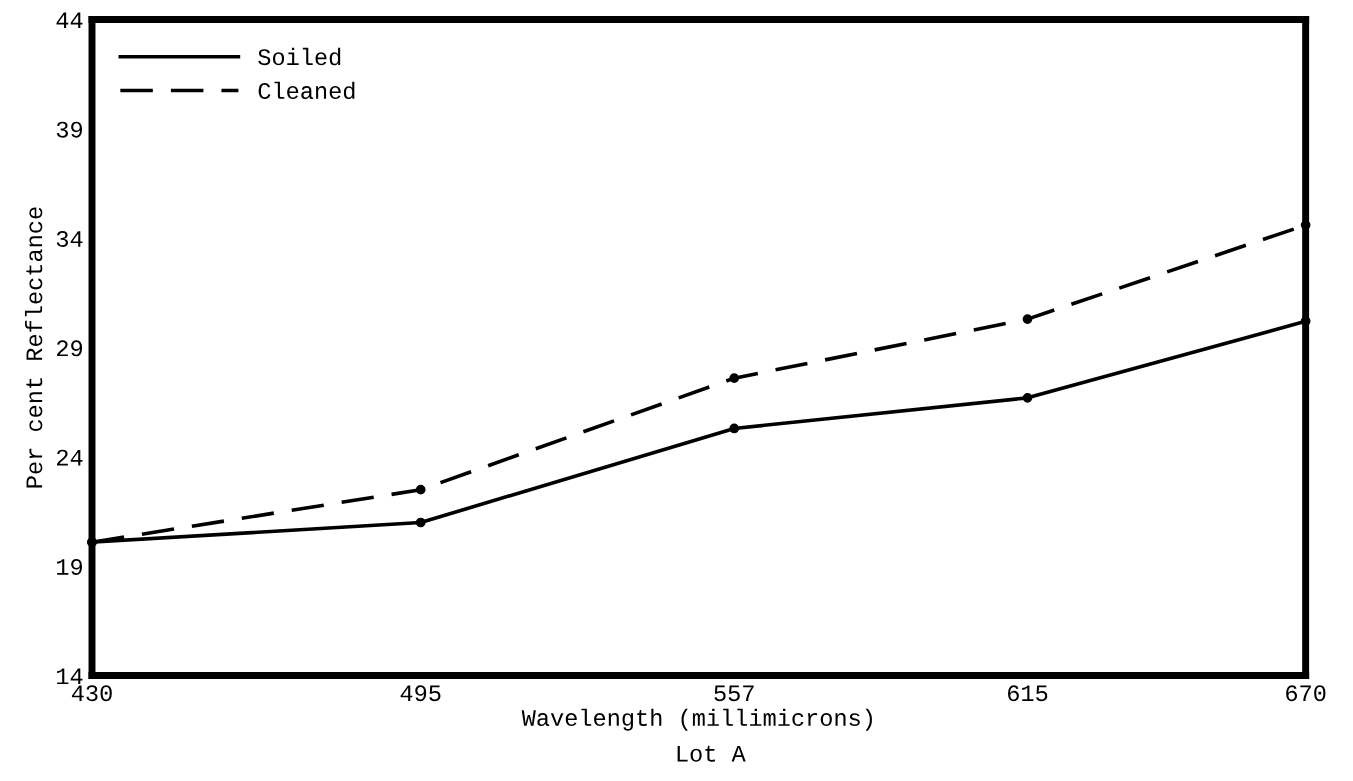  What do you see at coordinates (420, 693) in the screenshot?
I see `x-tick-label: 495` at bounding box center [420, 693].